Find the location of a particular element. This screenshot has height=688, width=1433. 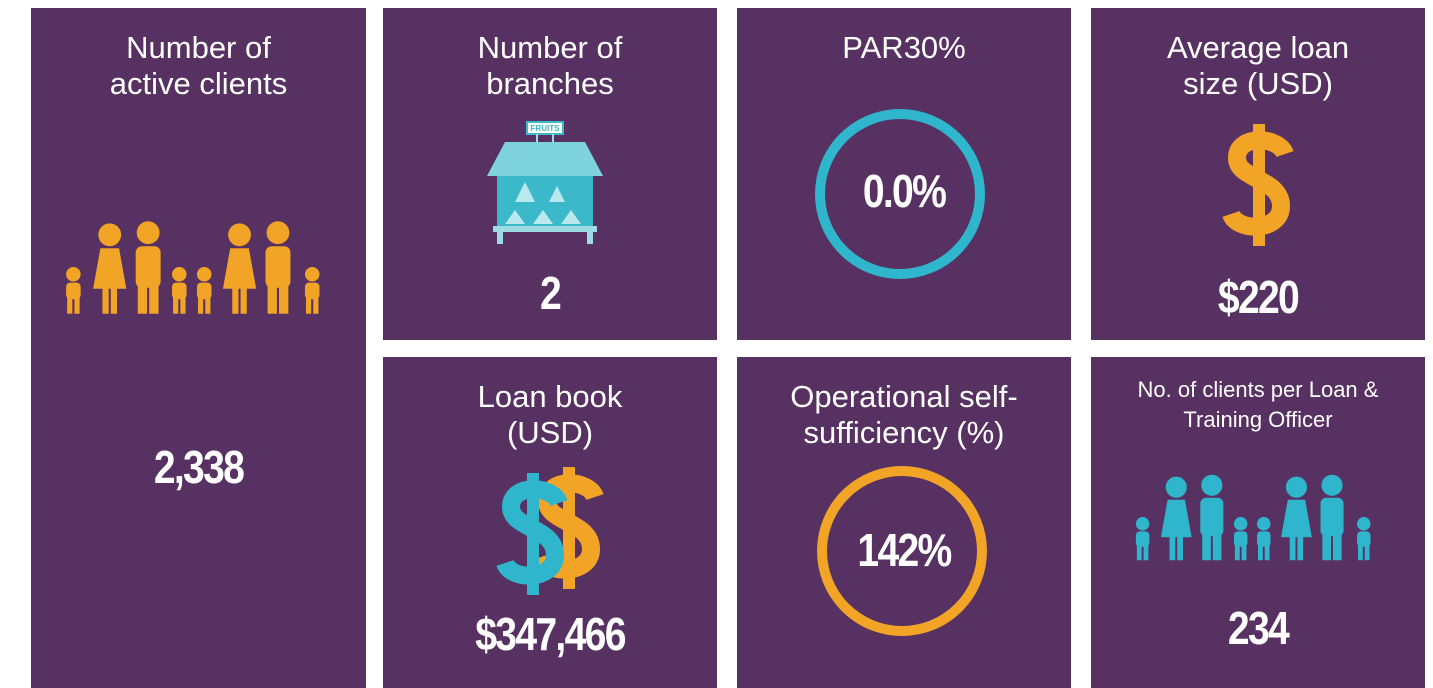

title-line: (USD) is located at coordinates (550, 432).